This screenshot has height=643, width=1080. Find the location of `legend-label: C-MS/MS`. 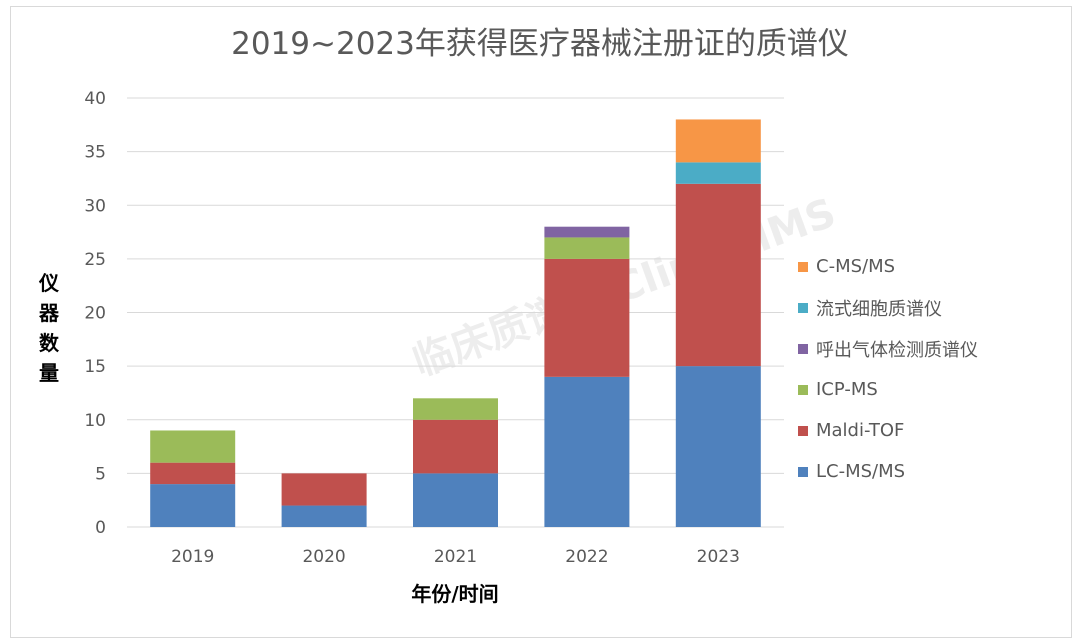

legend-label: C-MS/MS is located at coordinates (856, 266).